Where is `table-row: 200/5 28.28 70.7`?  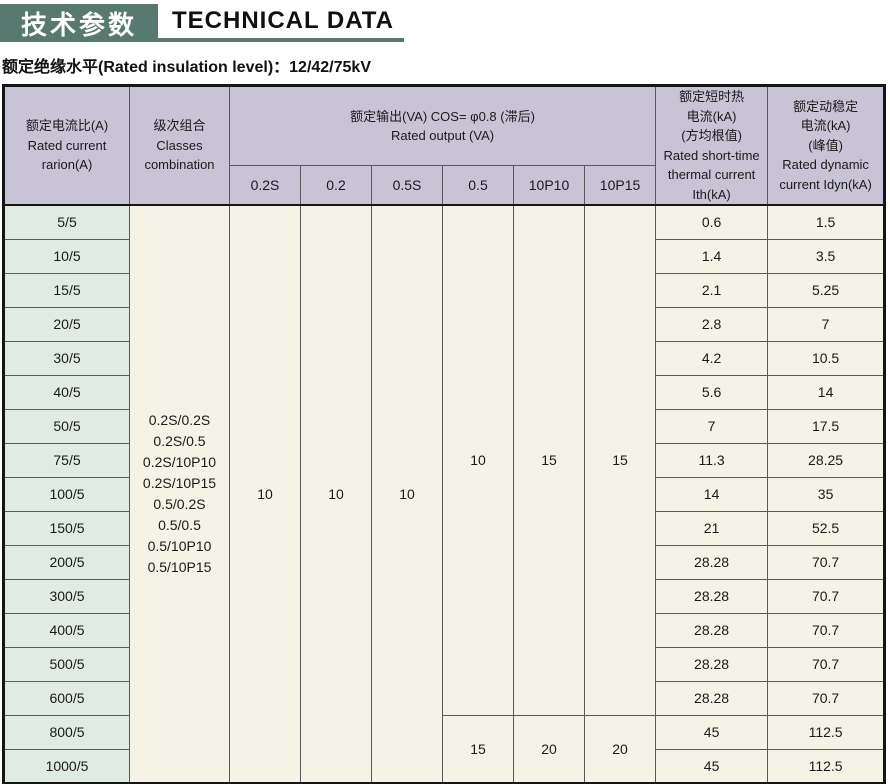 table-row: 200/5 28.28 70.7 is located at coordinates (444, 562).